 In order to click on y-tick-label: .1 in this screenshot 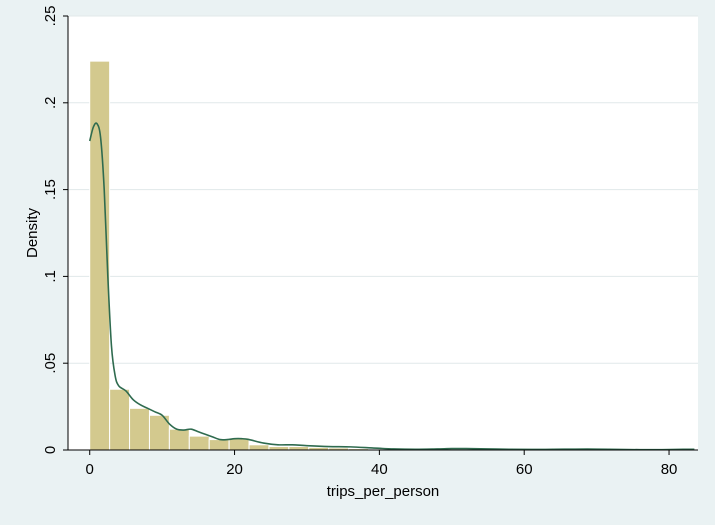, I will do `click(50, 276)`.